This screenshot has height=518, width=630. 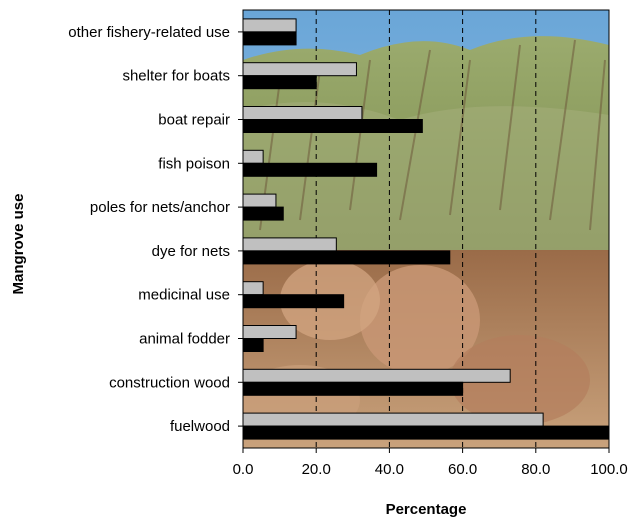 I want to click on x-tick-label: 40.0, so click(x=389, y=469).